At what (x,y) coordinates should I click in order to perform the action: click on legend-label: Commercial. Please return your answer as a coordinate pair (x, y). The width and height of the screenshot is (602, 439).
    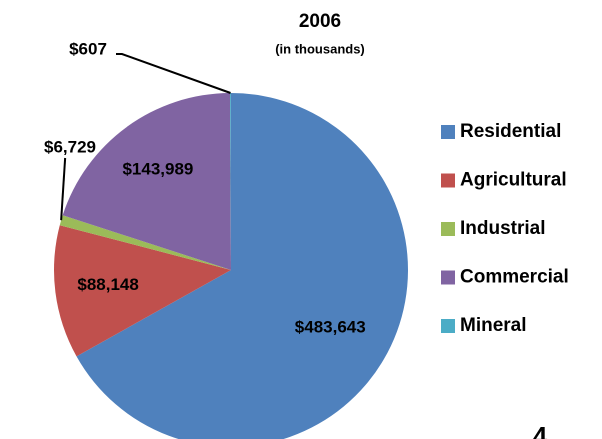
    Looking at the image, I should click on (514, 277).